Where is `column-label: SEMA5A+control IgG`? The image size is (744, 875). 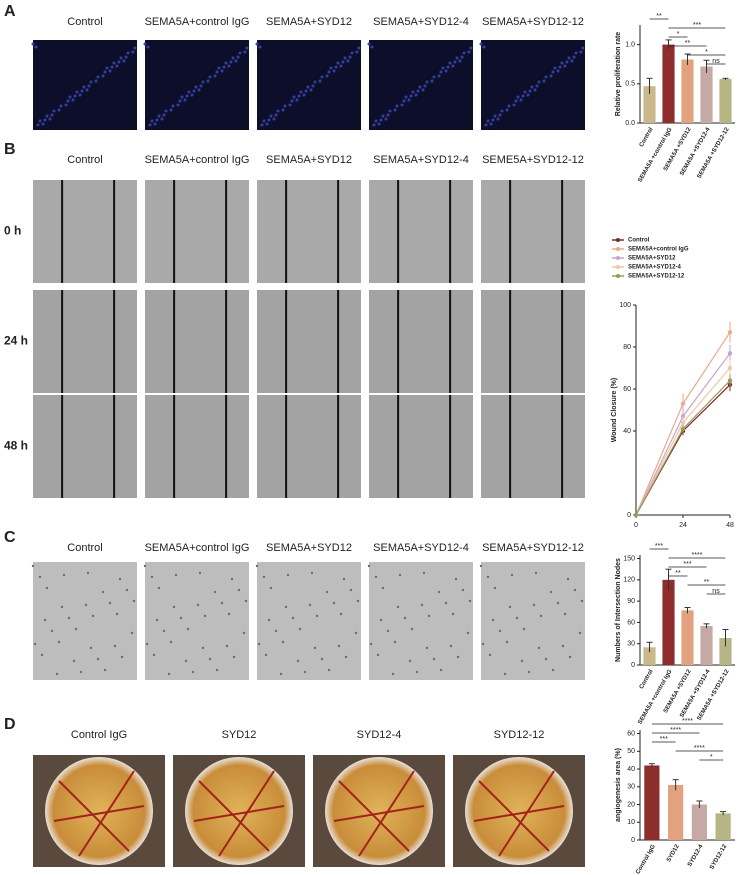 column-label: SEMA5A+control IgG is located at coordinates (197, 22).